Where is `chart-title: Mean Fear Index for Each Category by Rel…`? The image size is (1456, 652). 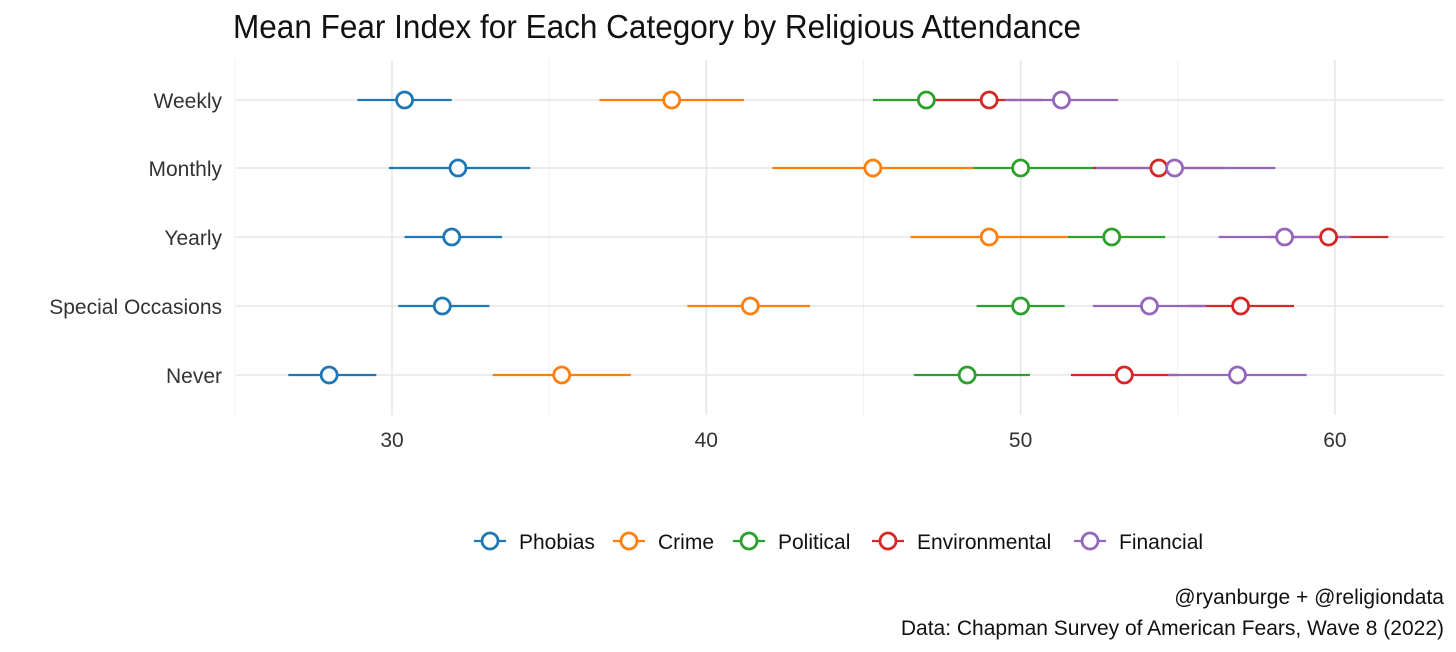
chart-title: Mean Fear Index for Each Category by Rel… is located at coordinates (657, 26).